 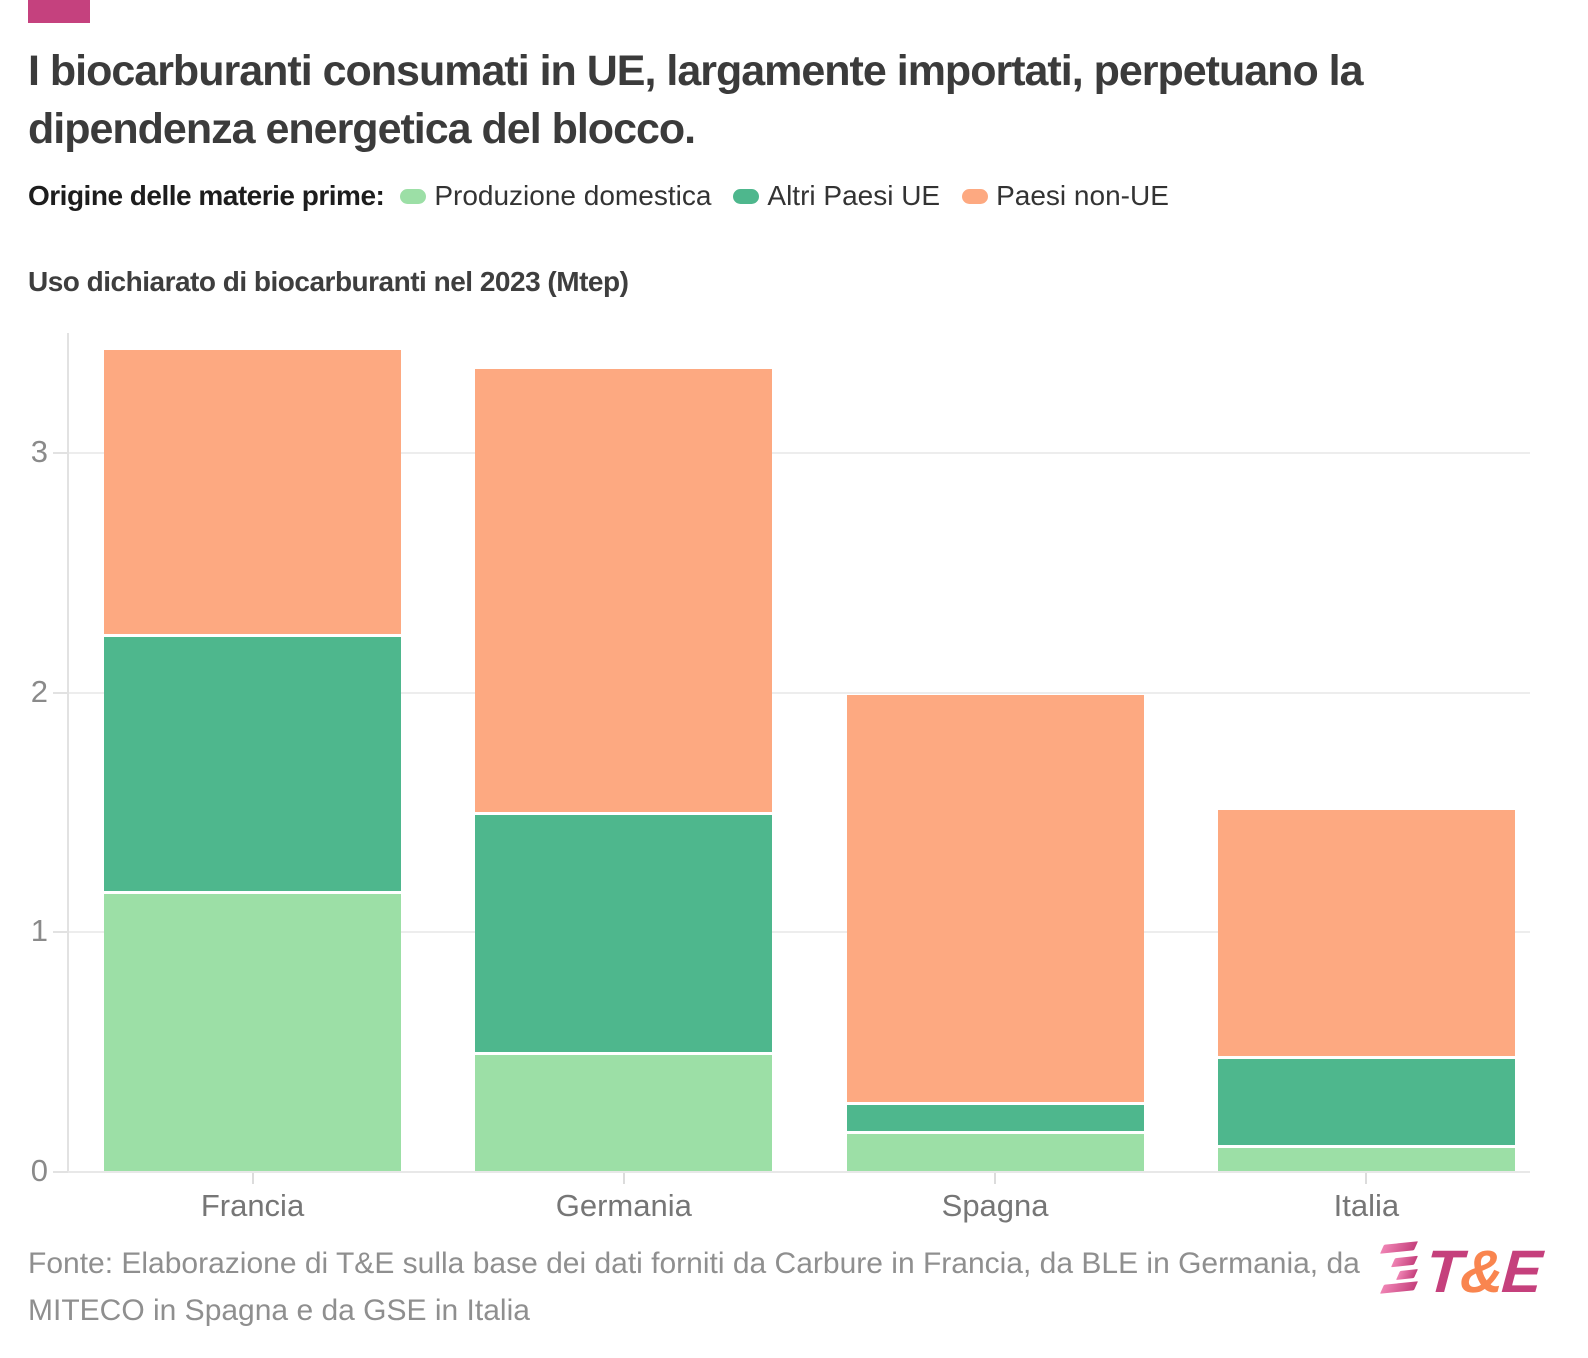 I want to click on y-axis-label-1: 1, so click(x=39, y=931).